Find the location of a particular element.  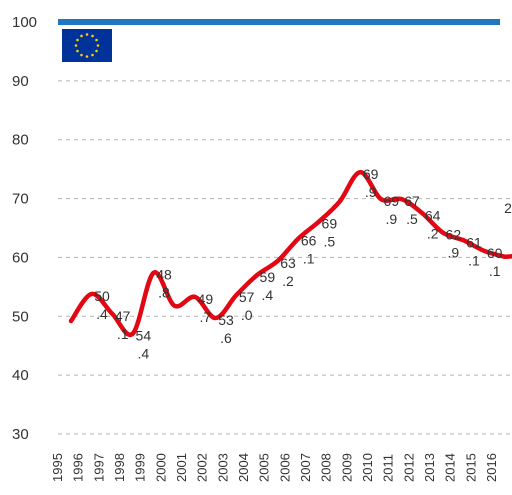

data-label: .8 is located at coordinates (164, 293).